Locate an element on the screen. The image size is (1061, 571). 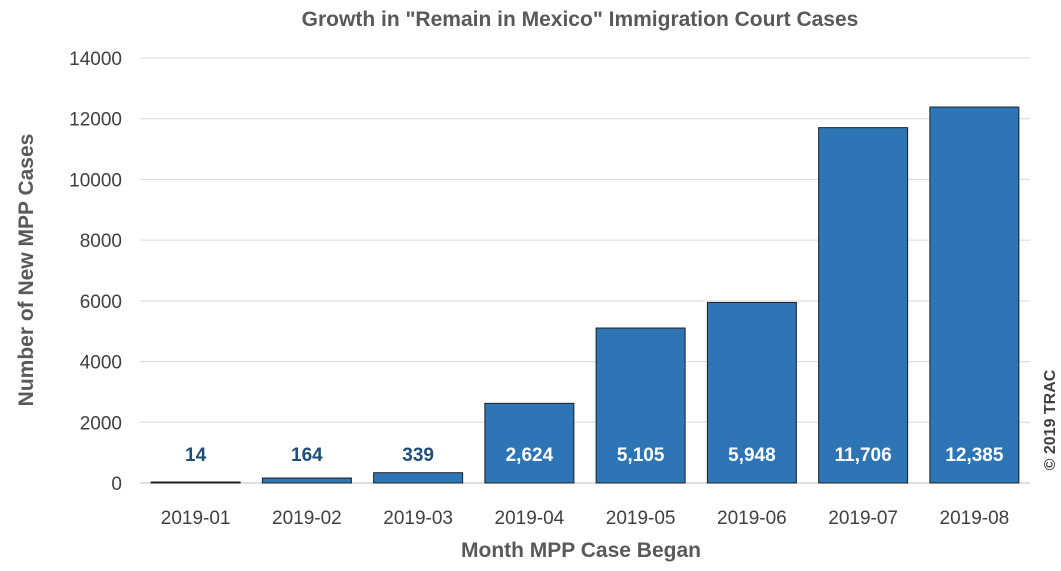
x-tick-label: 2019-01 is located at coordinates (196, 518).